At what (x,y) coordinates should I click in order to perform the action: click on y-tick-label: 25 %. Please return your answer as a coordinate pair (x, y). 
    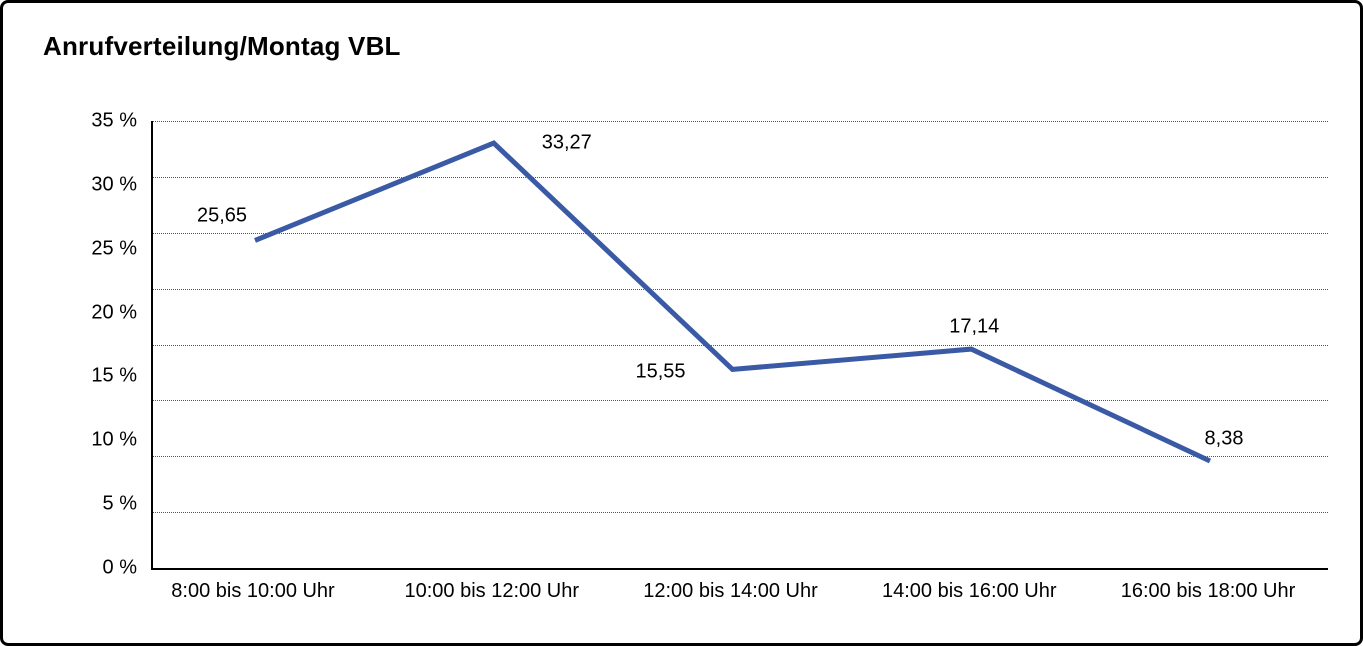
    Looking at the image, I should click on (114, 248).